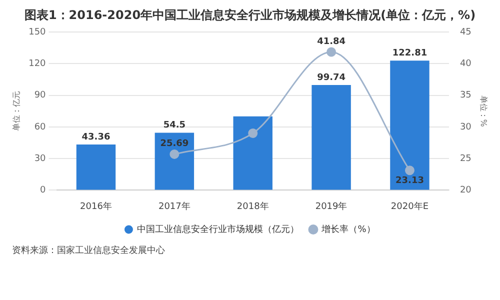  What do you see at coordinates (174, 144) in the screenshot?
I see `data-label: 25.69` at bounding box center [174, 144].